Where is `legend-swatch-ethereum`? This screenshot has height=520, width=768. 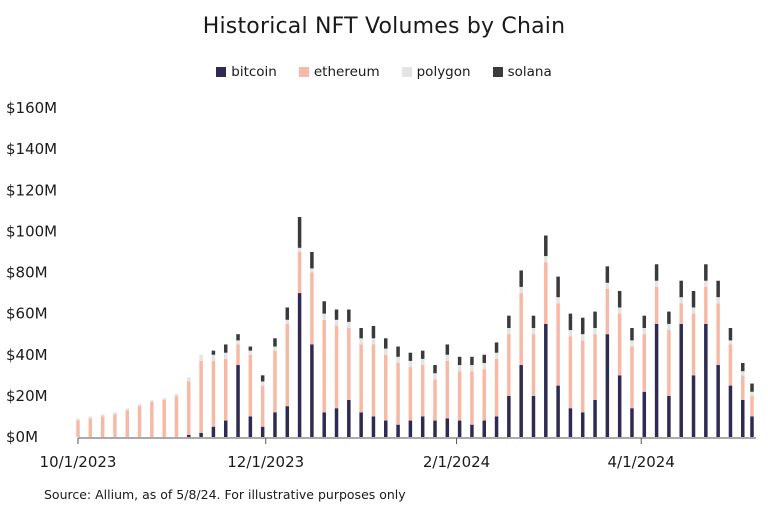 legend-swatch-ethereum is located at coordinates (303, 72).